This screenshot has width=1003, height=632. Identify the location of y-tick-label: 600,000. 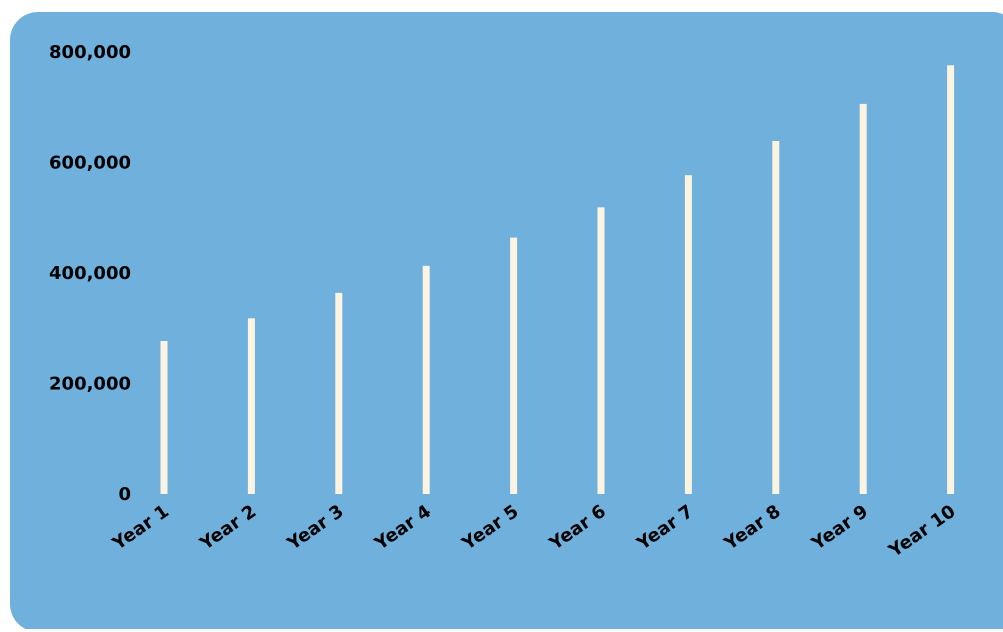
(90, 163).